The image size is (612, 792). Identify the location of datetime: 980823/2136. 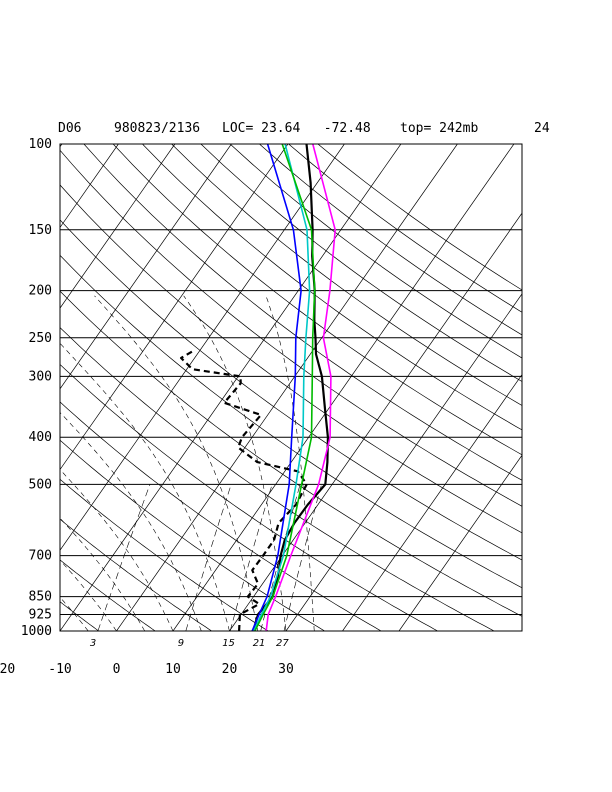
(157, 128).